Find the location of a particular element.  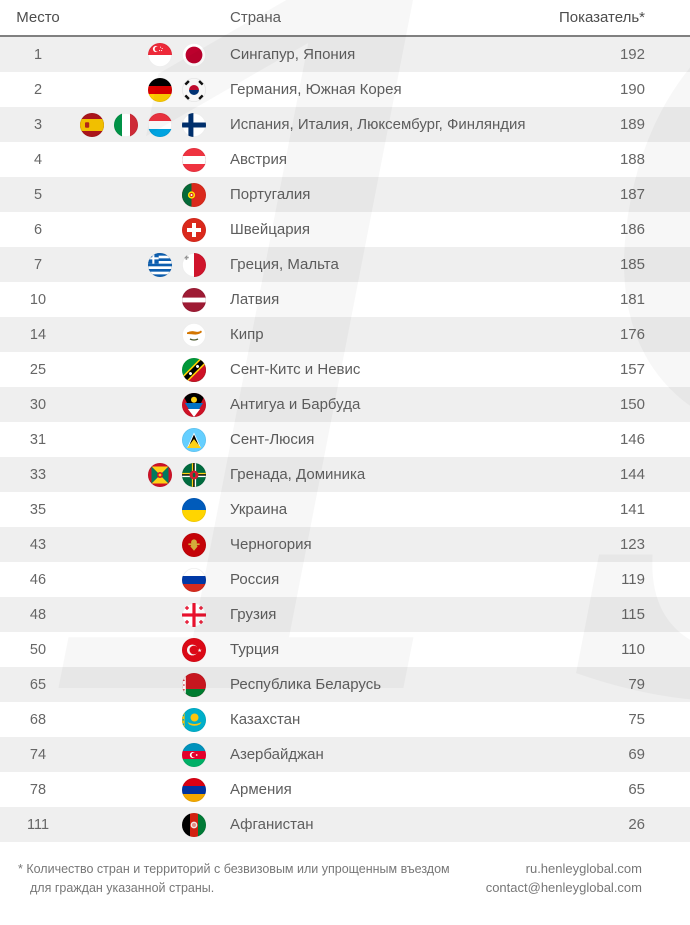

table-row: 10 Латвия 181 is located at coordinates (345, 299).